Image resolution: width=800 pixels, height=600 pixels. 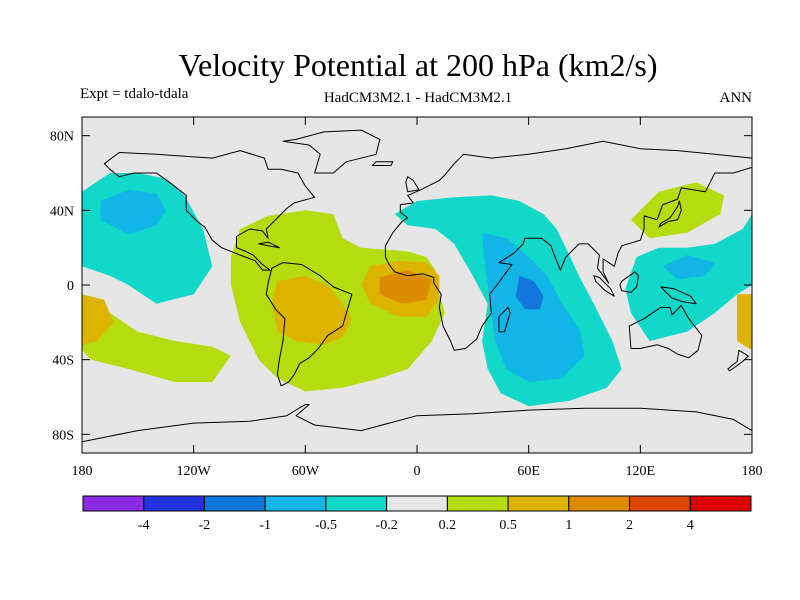 What do you see at coordinates (504, 319) in the screenshot?
I see `coast-madagascar` at bounding box center [504, 319].